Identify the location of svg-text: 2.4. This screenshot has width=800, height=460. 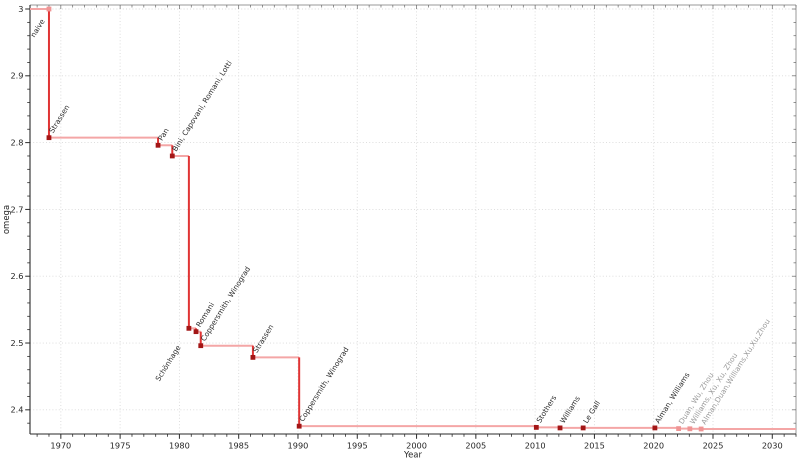
(16, 410).